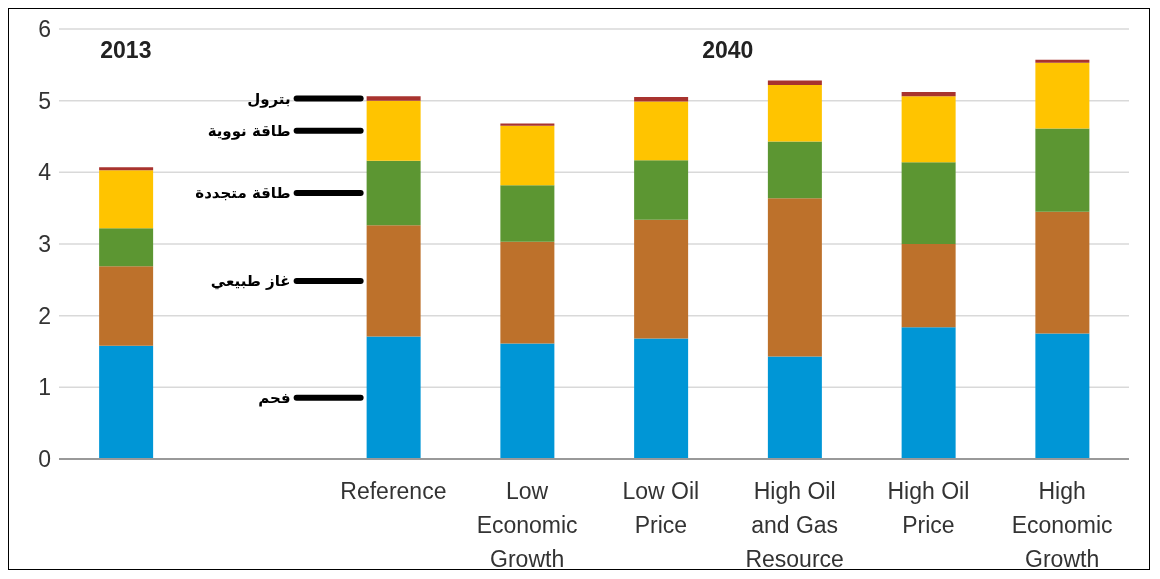 The height and width of the screenshot is (579, 1160). What do you see at coordinates (661, 508) in the screenshot?
I see `x-tick-label: Low Oil Price` at bounding box center [661, 508].